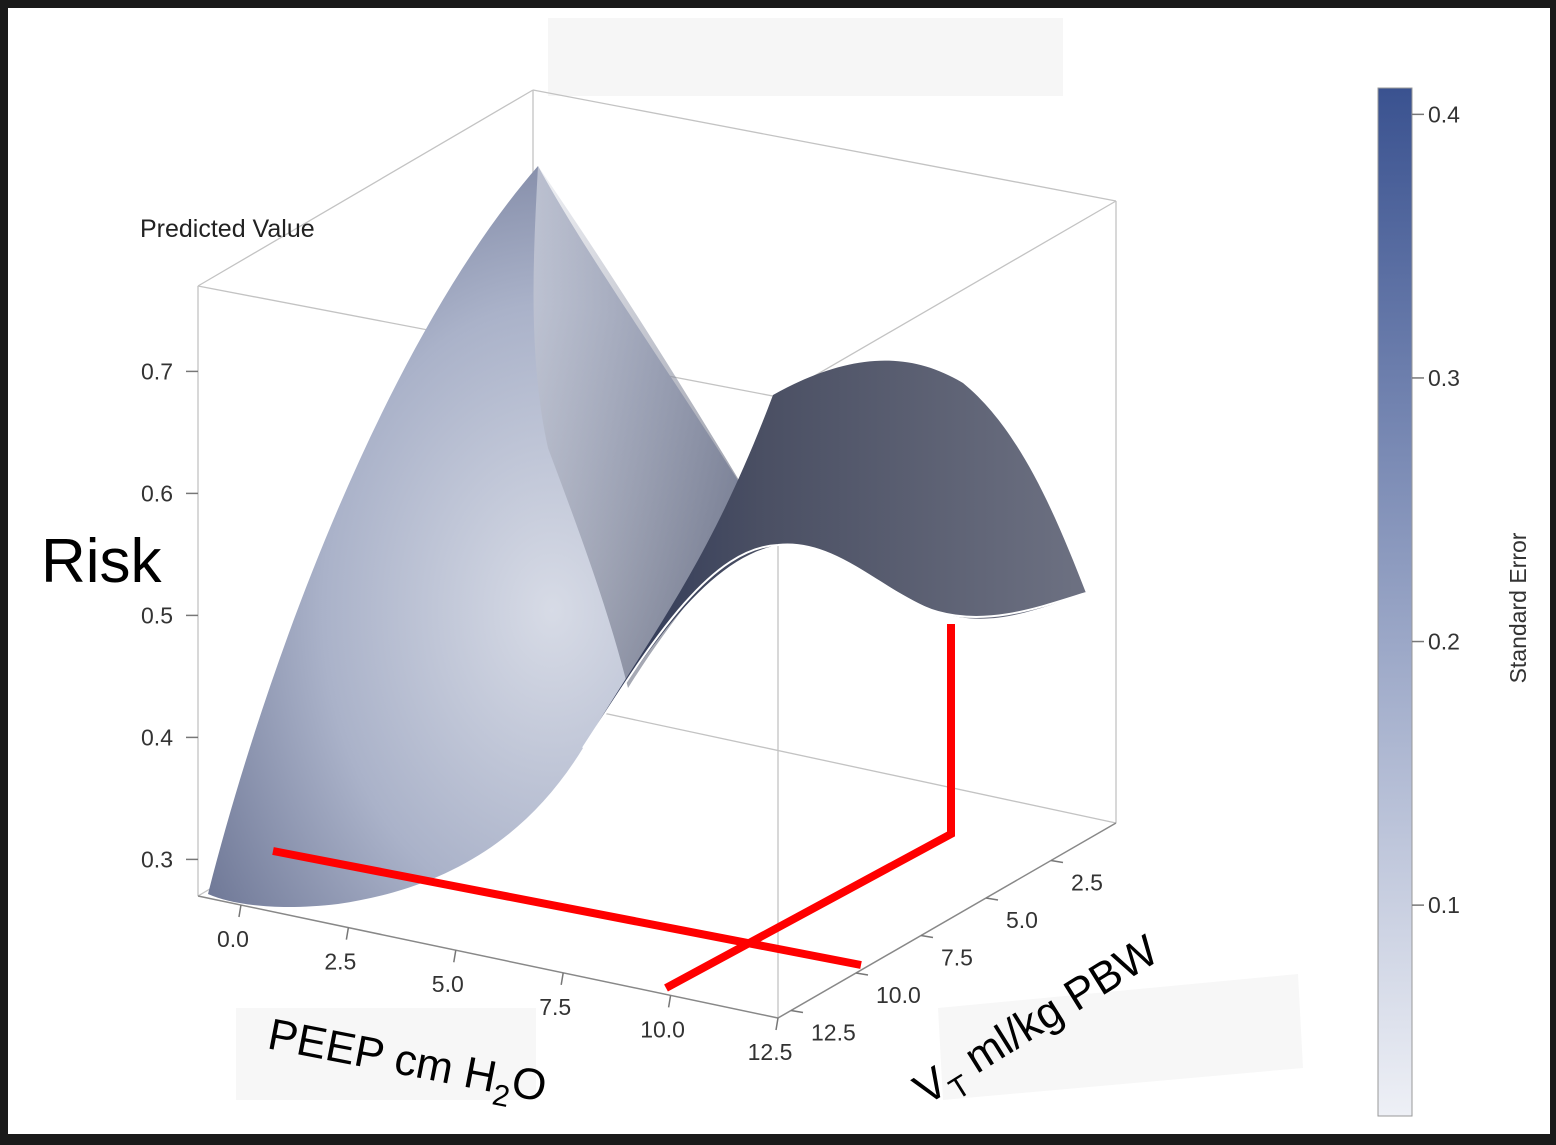 The width and height of the screenshot is (1556, 1145). What do you see at coordinates (1444, 642) in the screenshot?
I see `colorbar-tick-label: 0.2` at bounding box center [1444, 642].